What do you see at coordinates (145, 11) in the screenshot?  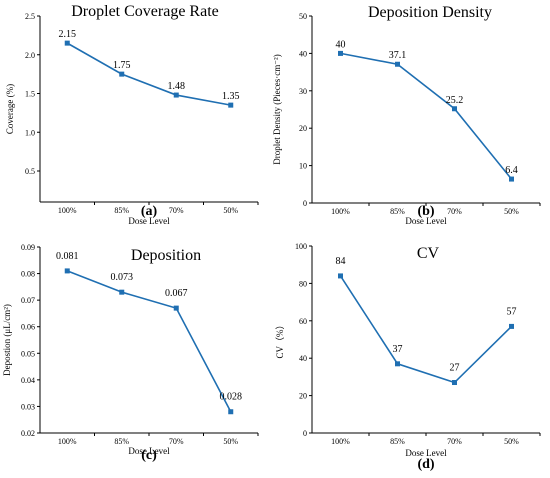 I see `chart-title: Droplet Coverage Rate` at bounding box center [145, 11].